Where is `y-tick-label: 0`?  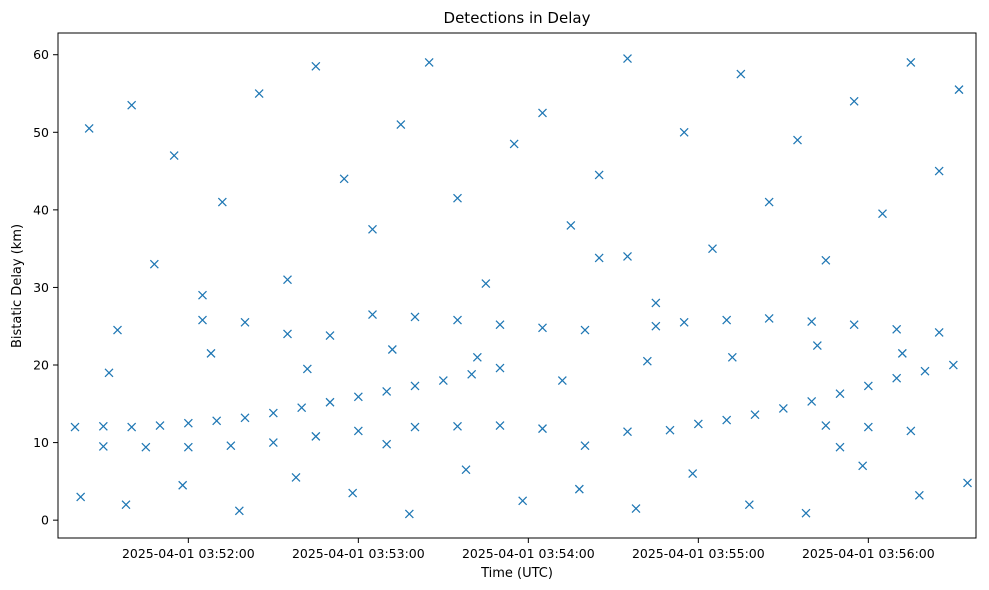 y-tick-label: 0 is located at coordinates (45, 520).